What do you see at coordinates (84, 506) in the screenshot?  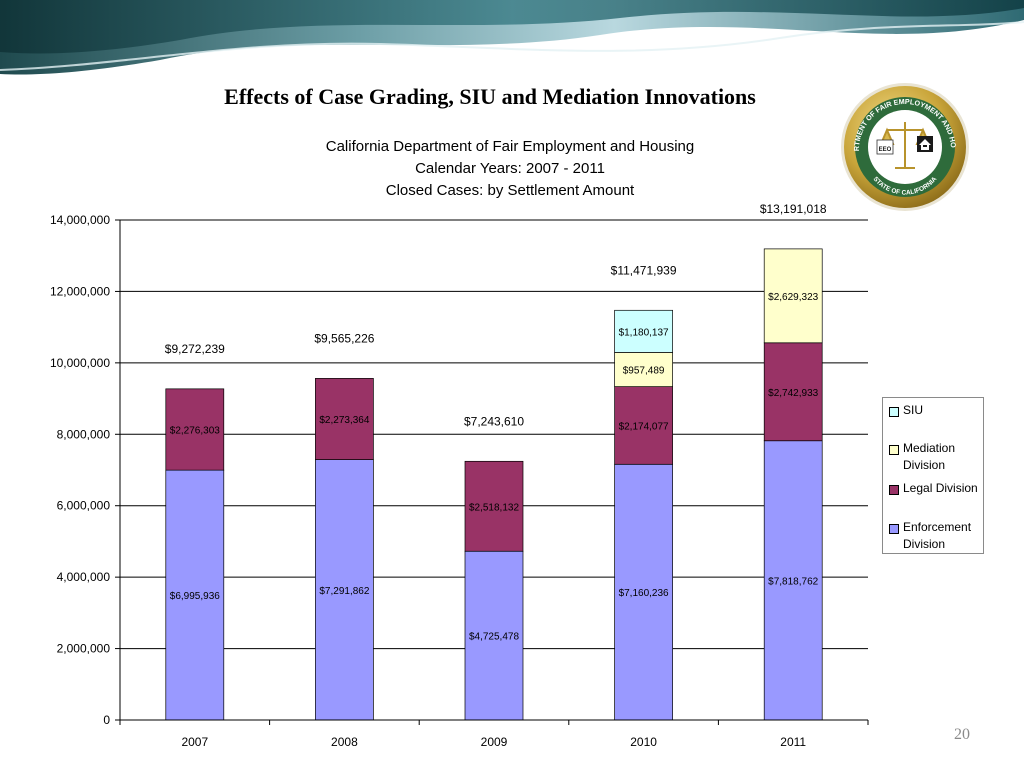 I see `y-tick-label: 6,000,000` at bounding box center [84, 506].